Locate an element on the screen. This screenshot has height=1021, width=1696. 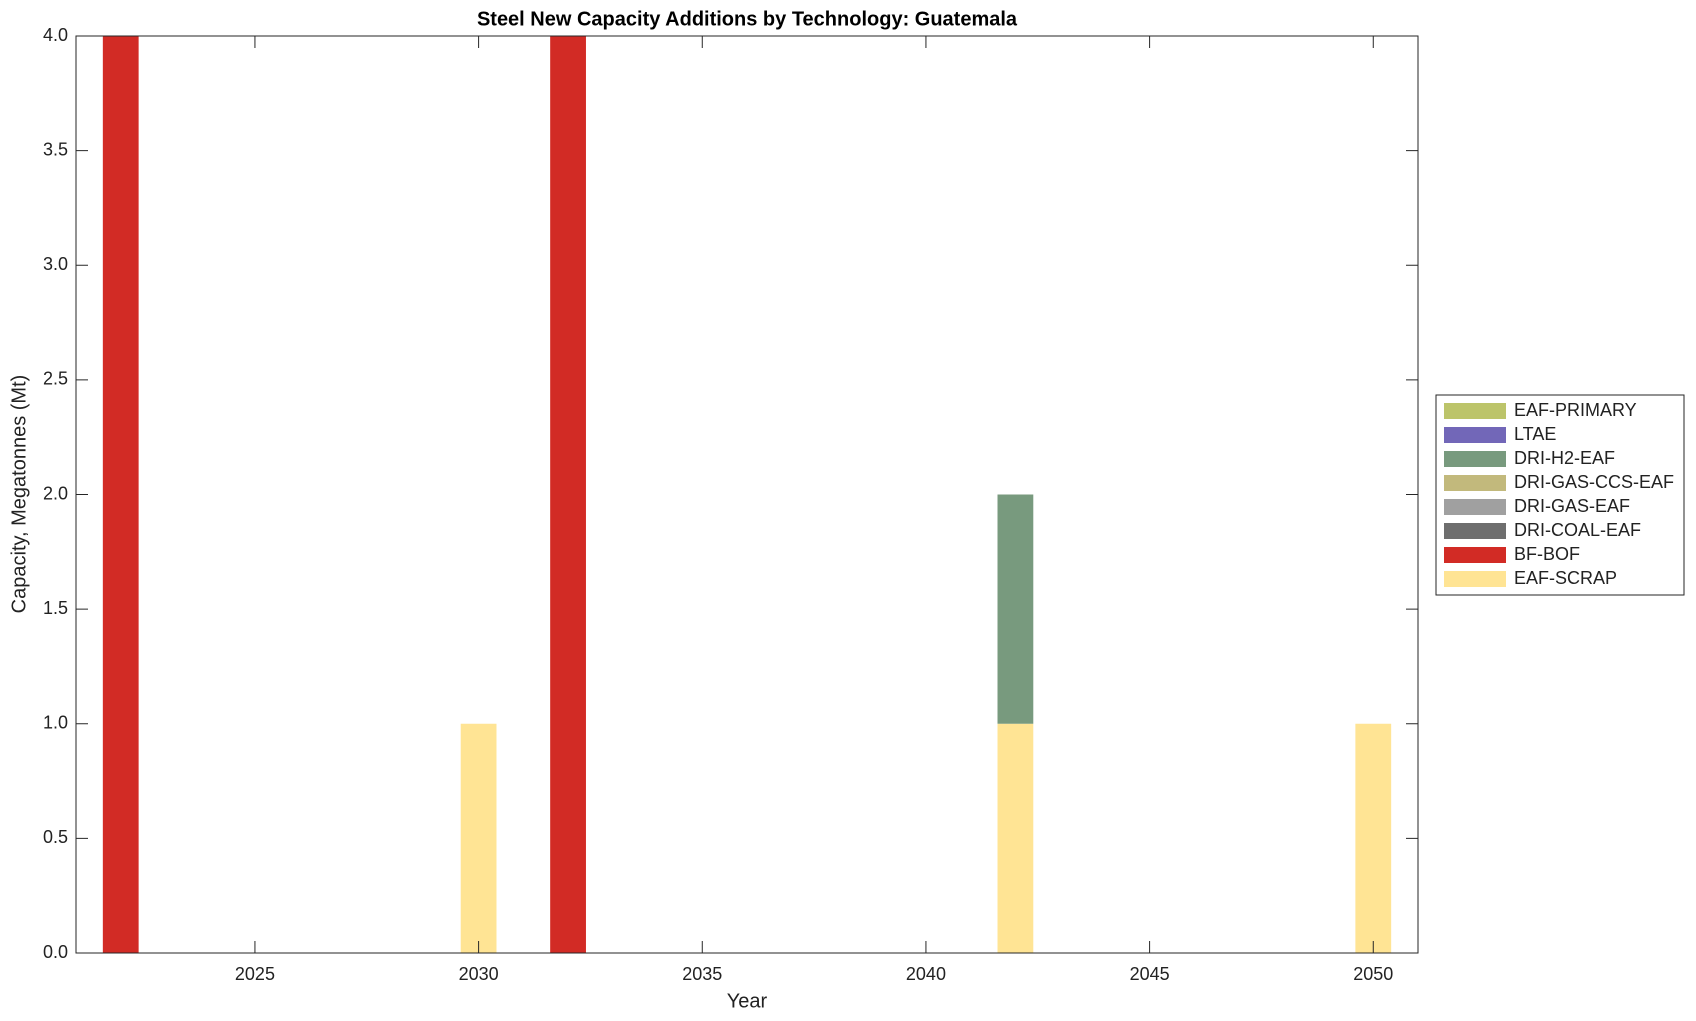
y-tick-label: 3.0 is located at coordinates (55, 264).